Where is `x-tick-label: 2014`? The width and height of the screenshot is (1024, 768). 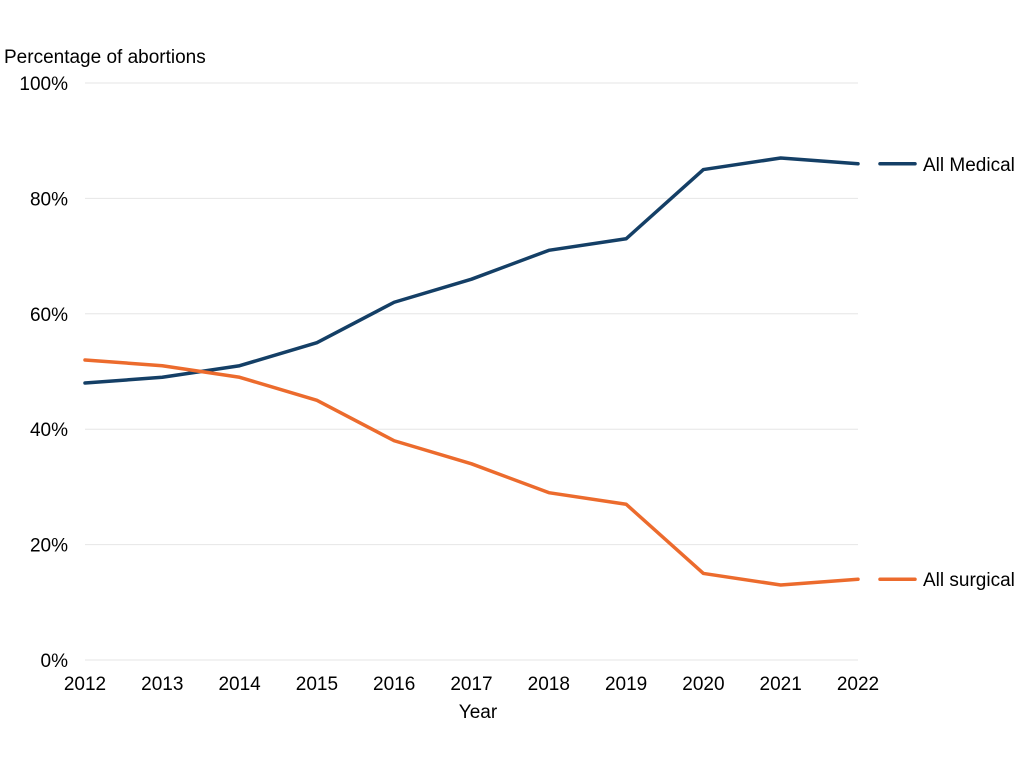 x-tick-label: 2014 is located at coordinates (239, 684).